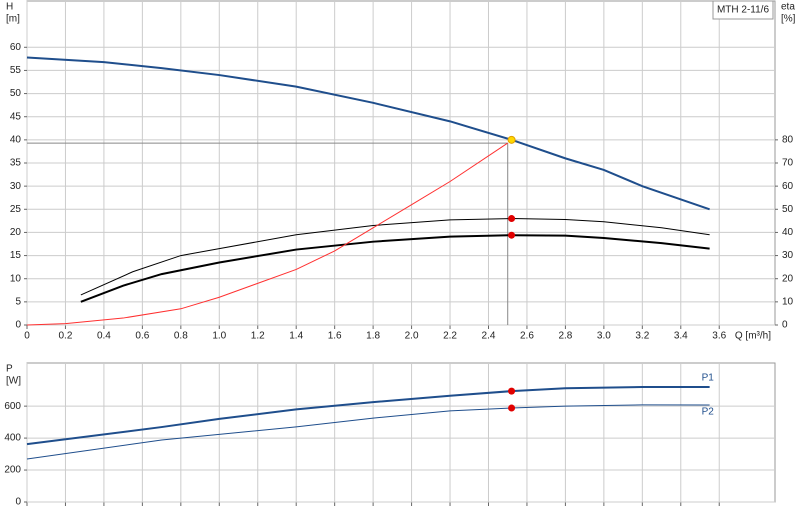 This screenshot has height=520, width=800. Describe the element at coordinates (16, 47) in the screenshot. I see `y-tick-label: 60` at that location.